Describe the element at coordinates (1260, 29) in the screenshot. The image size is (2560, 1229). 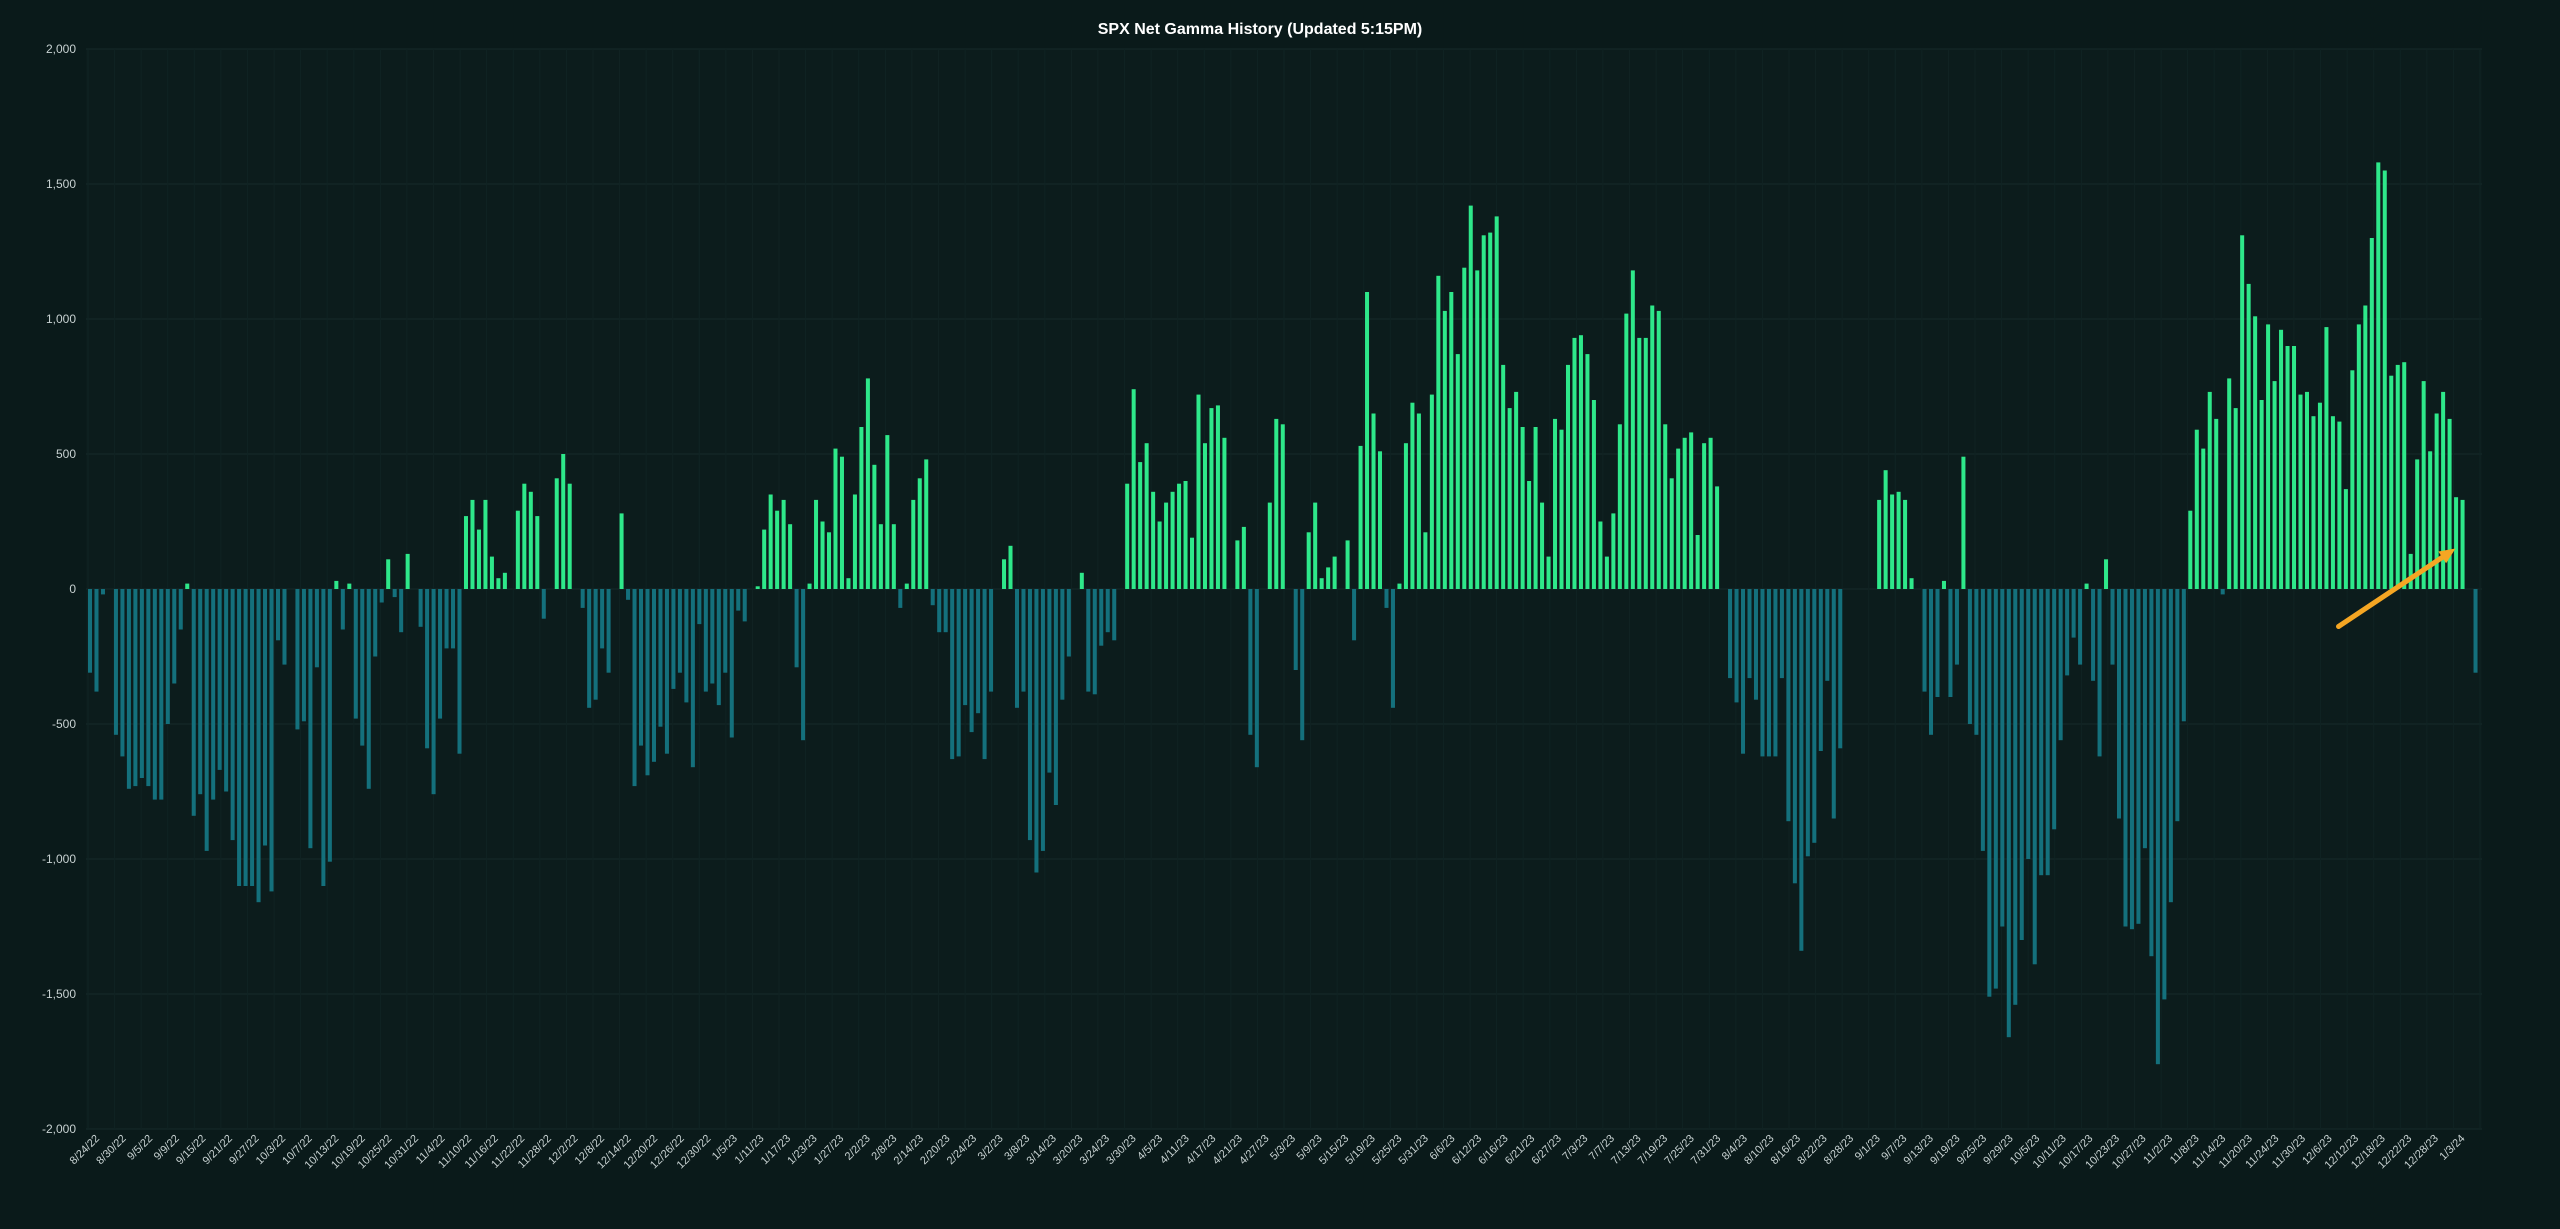
I see `chart-title: SPX Net Gamma History (Updated 5:15PM)` at that location.